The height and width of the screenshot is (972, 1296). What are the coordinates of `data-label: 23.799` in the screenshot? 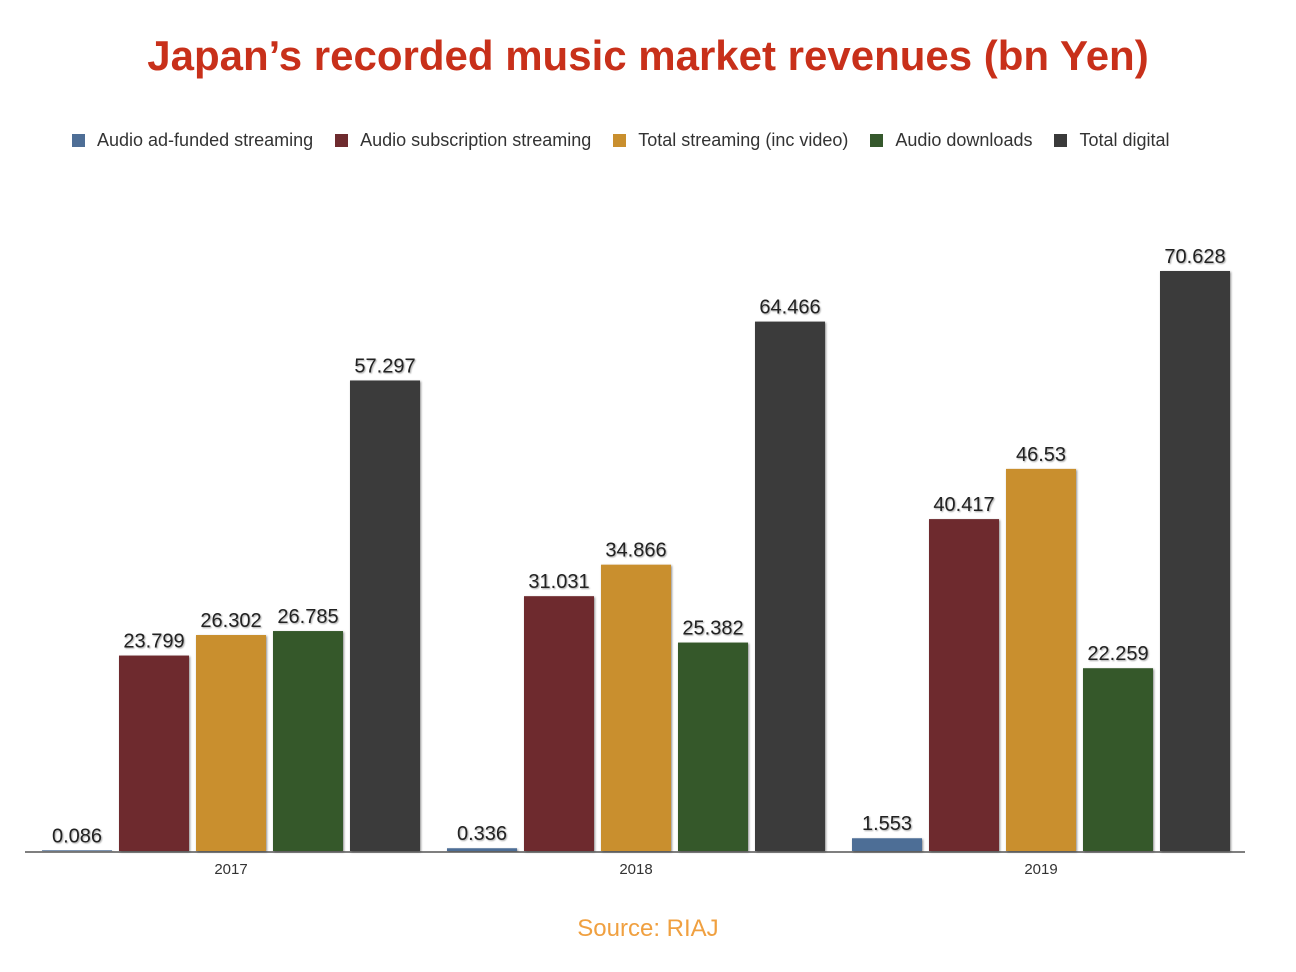 It's located at (153, 642).